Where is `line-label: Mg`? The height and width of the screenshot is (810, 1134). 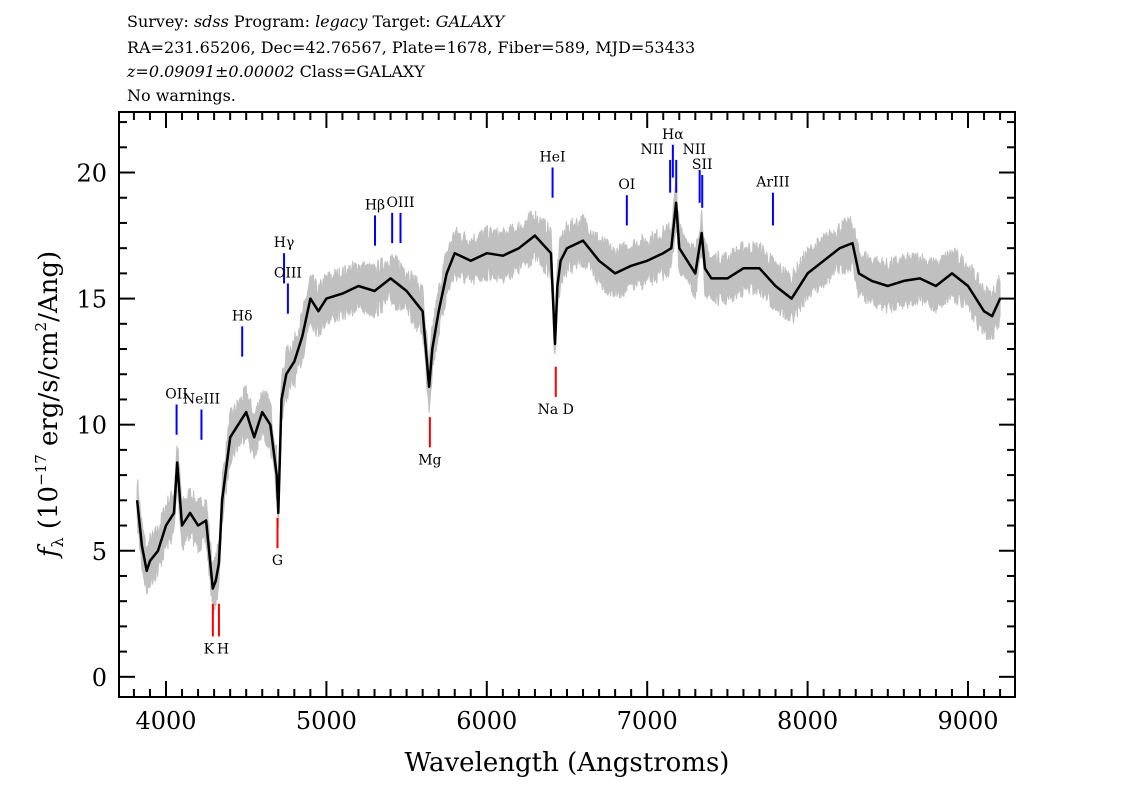
line-label: Mg is located at coordinates (429, 460).